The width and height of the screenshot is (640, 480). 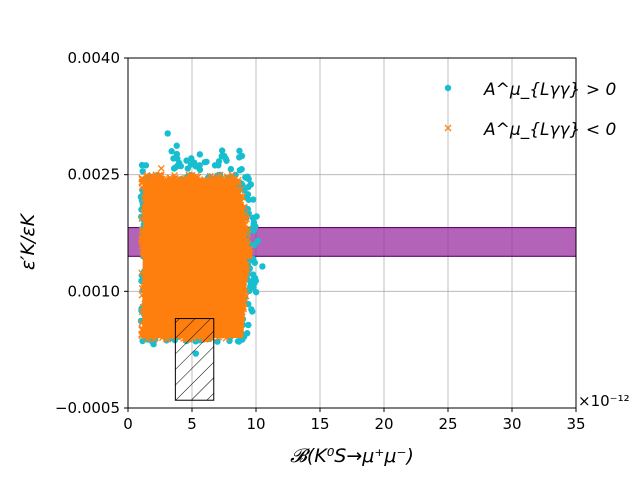 What do you see at coordinates (447, 424) in the screenshot?
I see `x-tick-label: 25` at bounding box center [447, 424].